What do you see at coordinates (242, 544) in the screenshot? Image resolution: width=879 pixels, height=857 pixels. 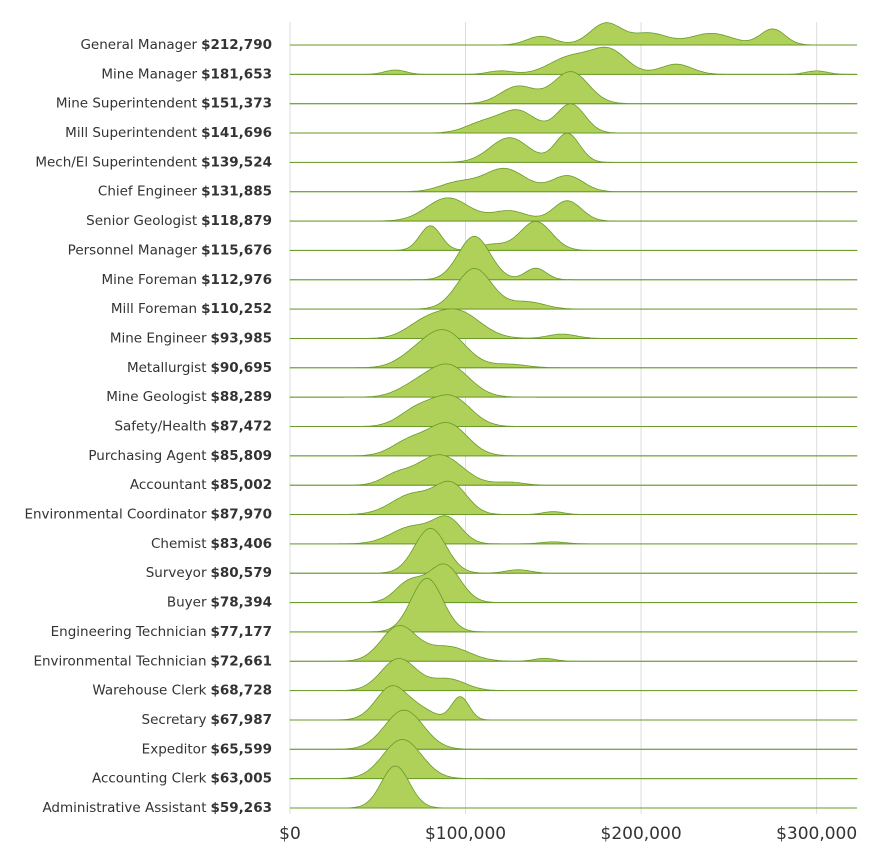 I see `salary-label: $83,406` at bounding box center [242, 544].